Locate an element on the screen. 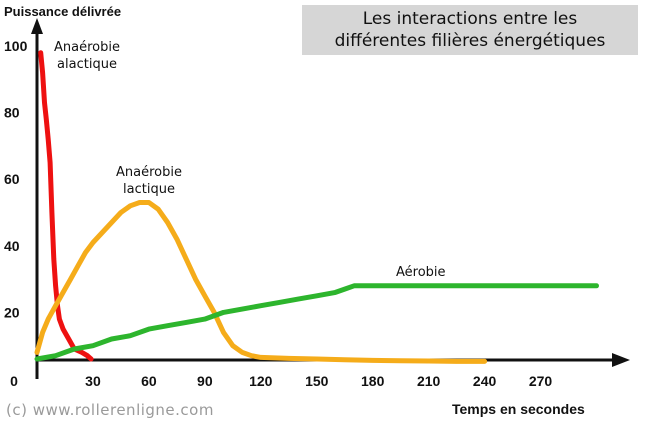 The height and width of the screenshot is (425, 660). x-tick-label: 150 is located at coordinates (317, 381).